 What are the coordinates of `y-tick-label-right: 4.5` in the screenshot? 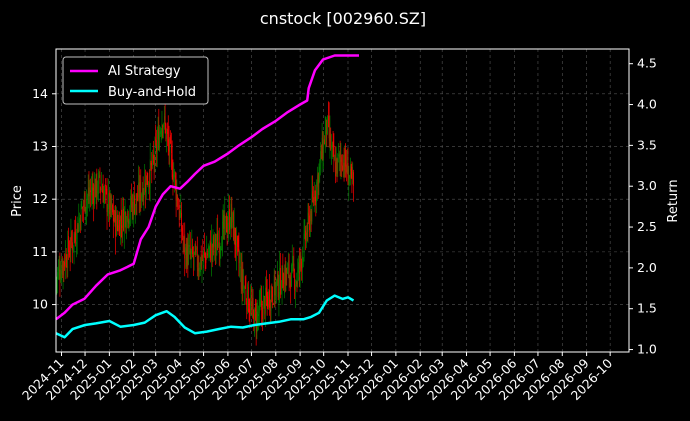 It's located at (647, 63).